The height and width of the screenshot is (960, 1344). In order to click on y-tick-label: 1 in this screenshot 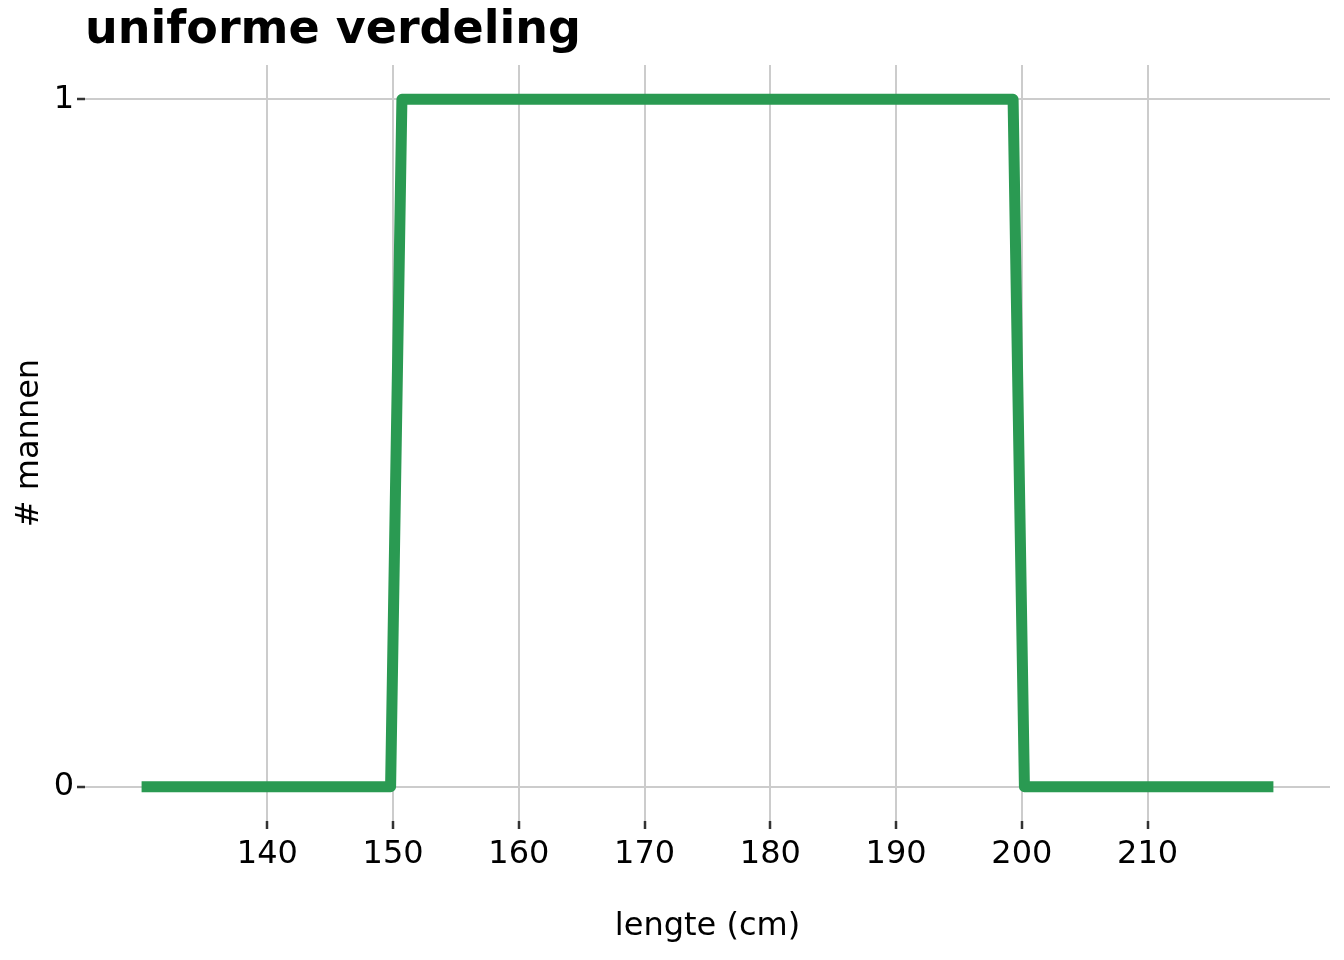, I will do `click(63, 96)`.